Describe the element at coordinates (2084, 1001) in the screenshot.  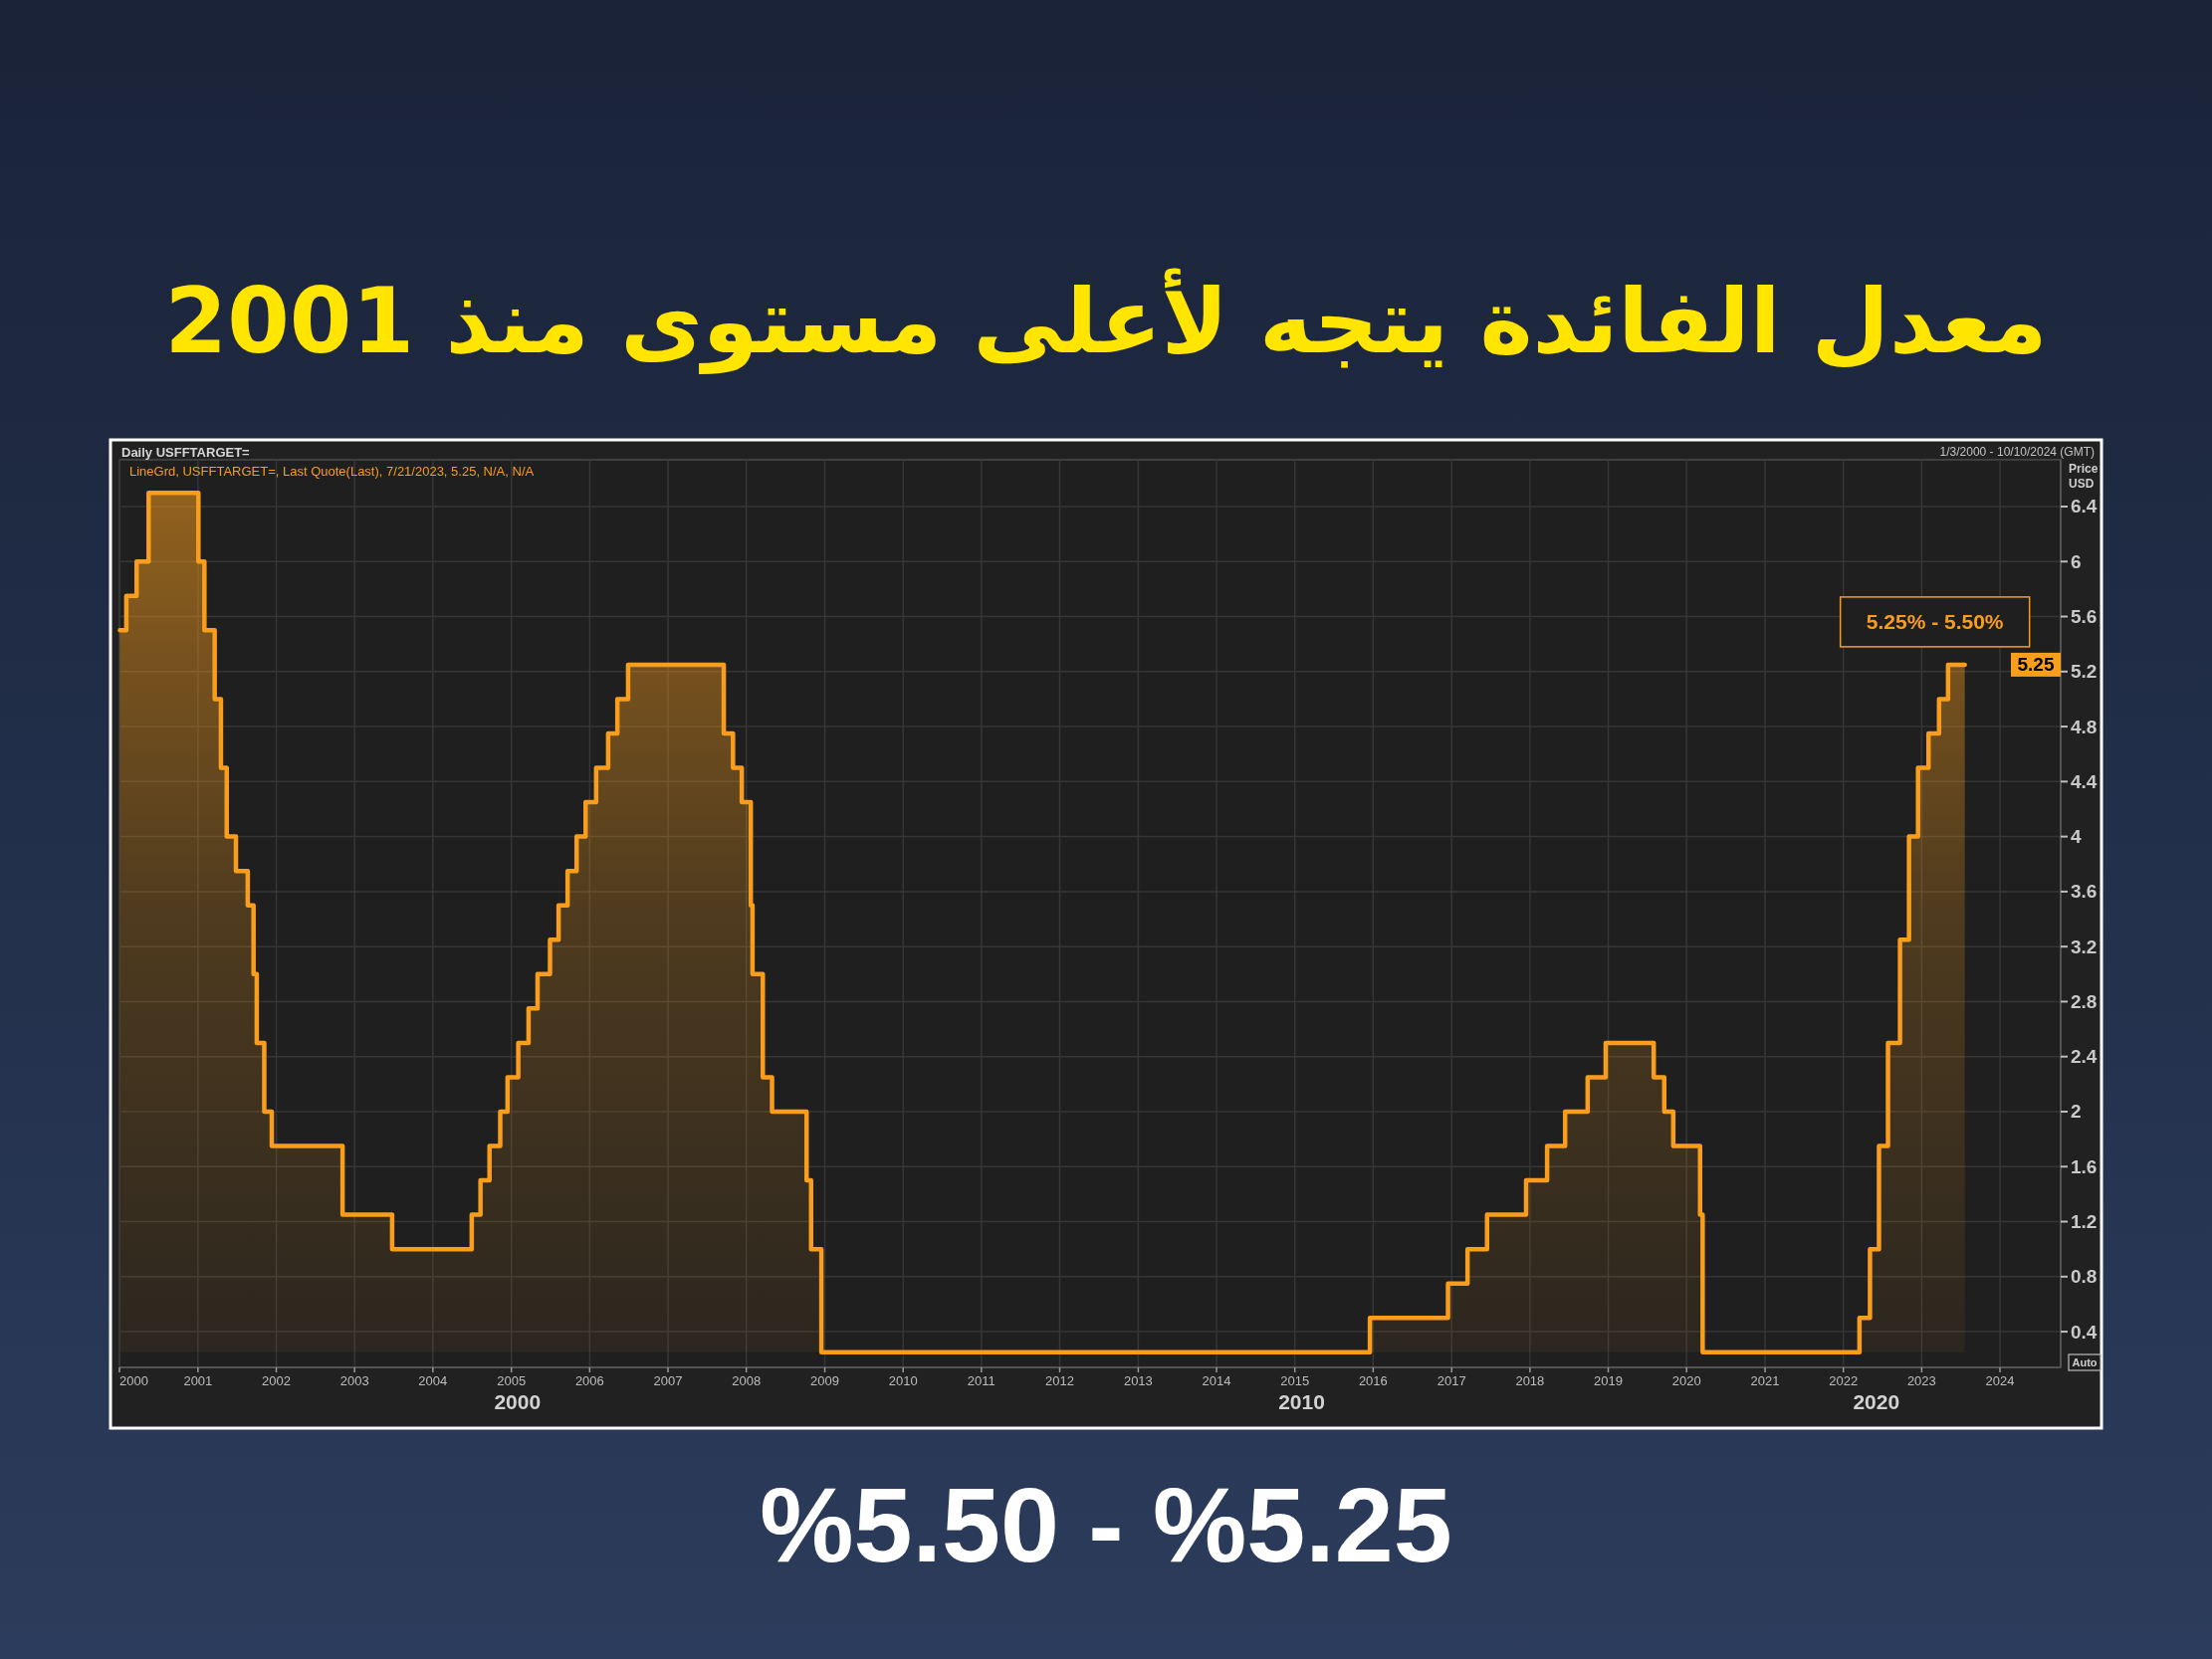
I see `y-tick-label: 2.8` at that location.